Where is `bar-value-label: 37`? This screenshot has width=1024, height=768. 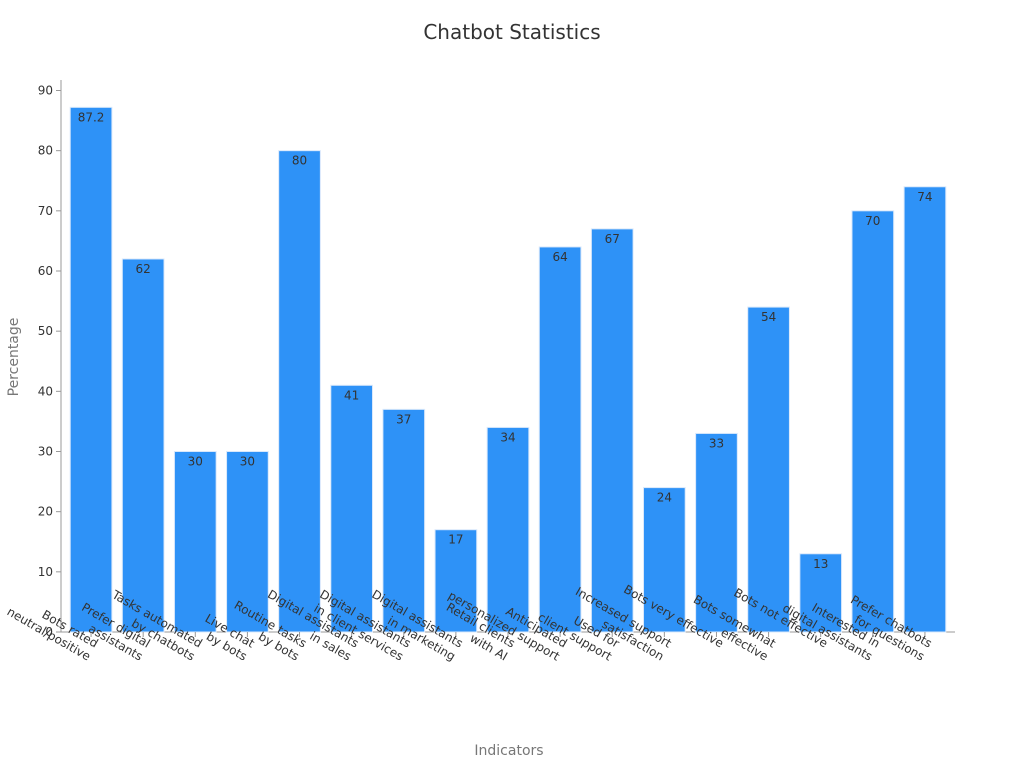
bar-value-label: 37 is located at coordinates (403, 419).